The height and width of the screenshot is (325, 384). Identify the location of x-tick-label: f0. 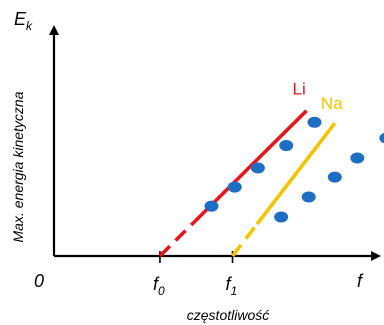
(159, 286).